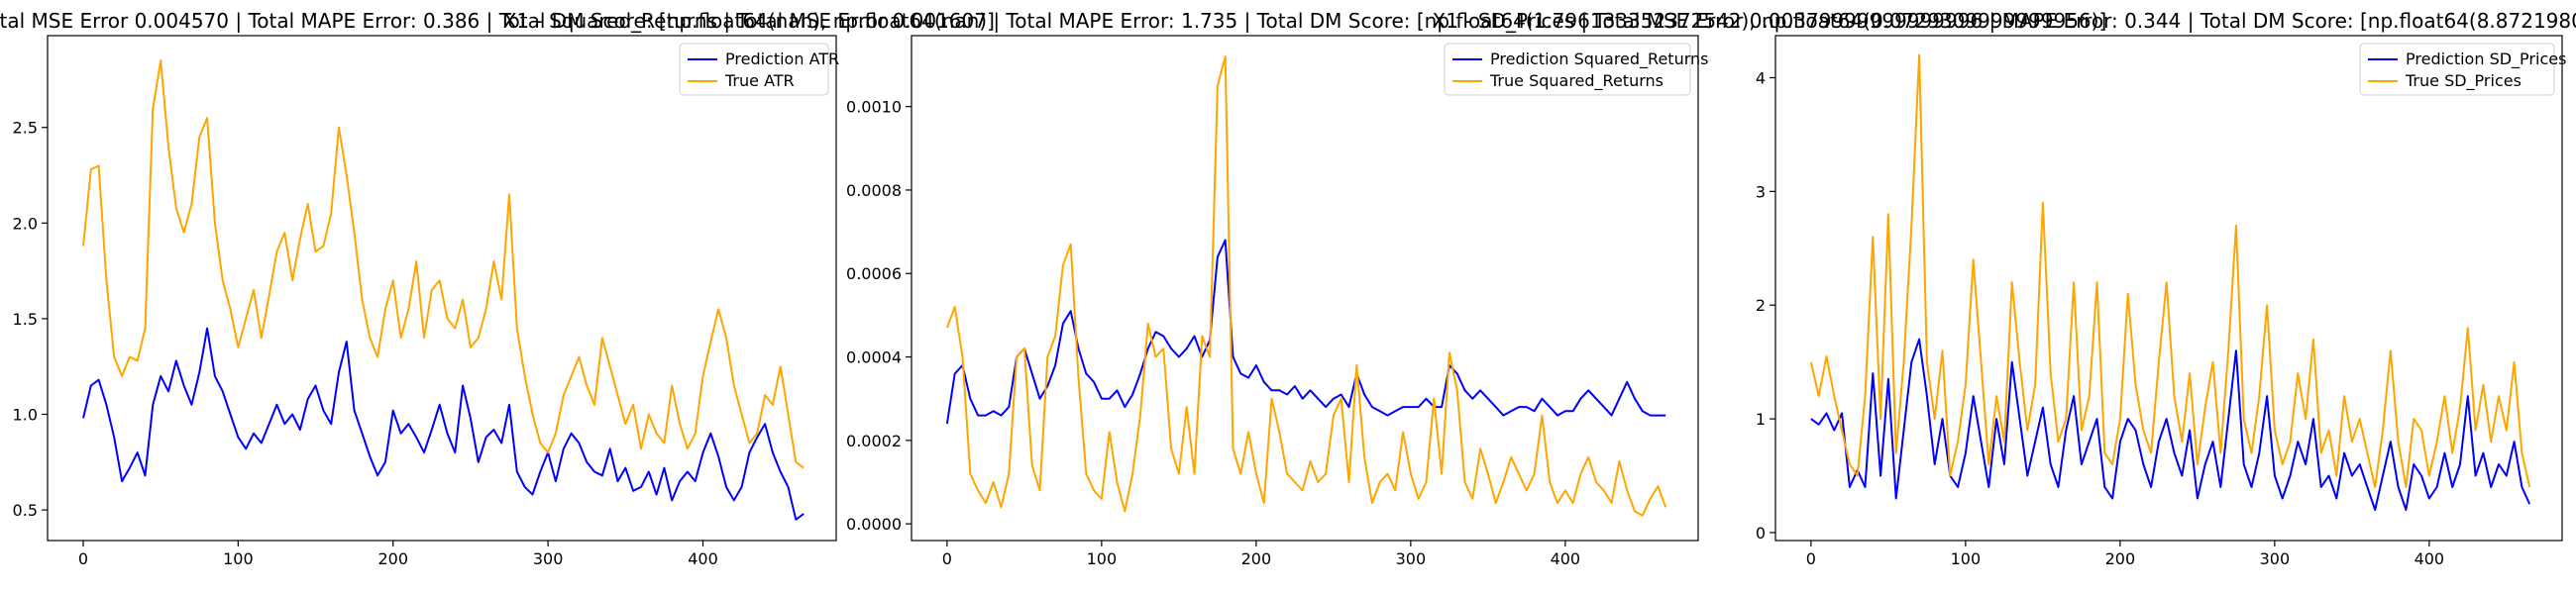 The image size is (2576, 594). What do you see at coordinates (25, 224) in the screenshot?
I see `y-tick-label: 2.0` at bounding box center [25, 224].